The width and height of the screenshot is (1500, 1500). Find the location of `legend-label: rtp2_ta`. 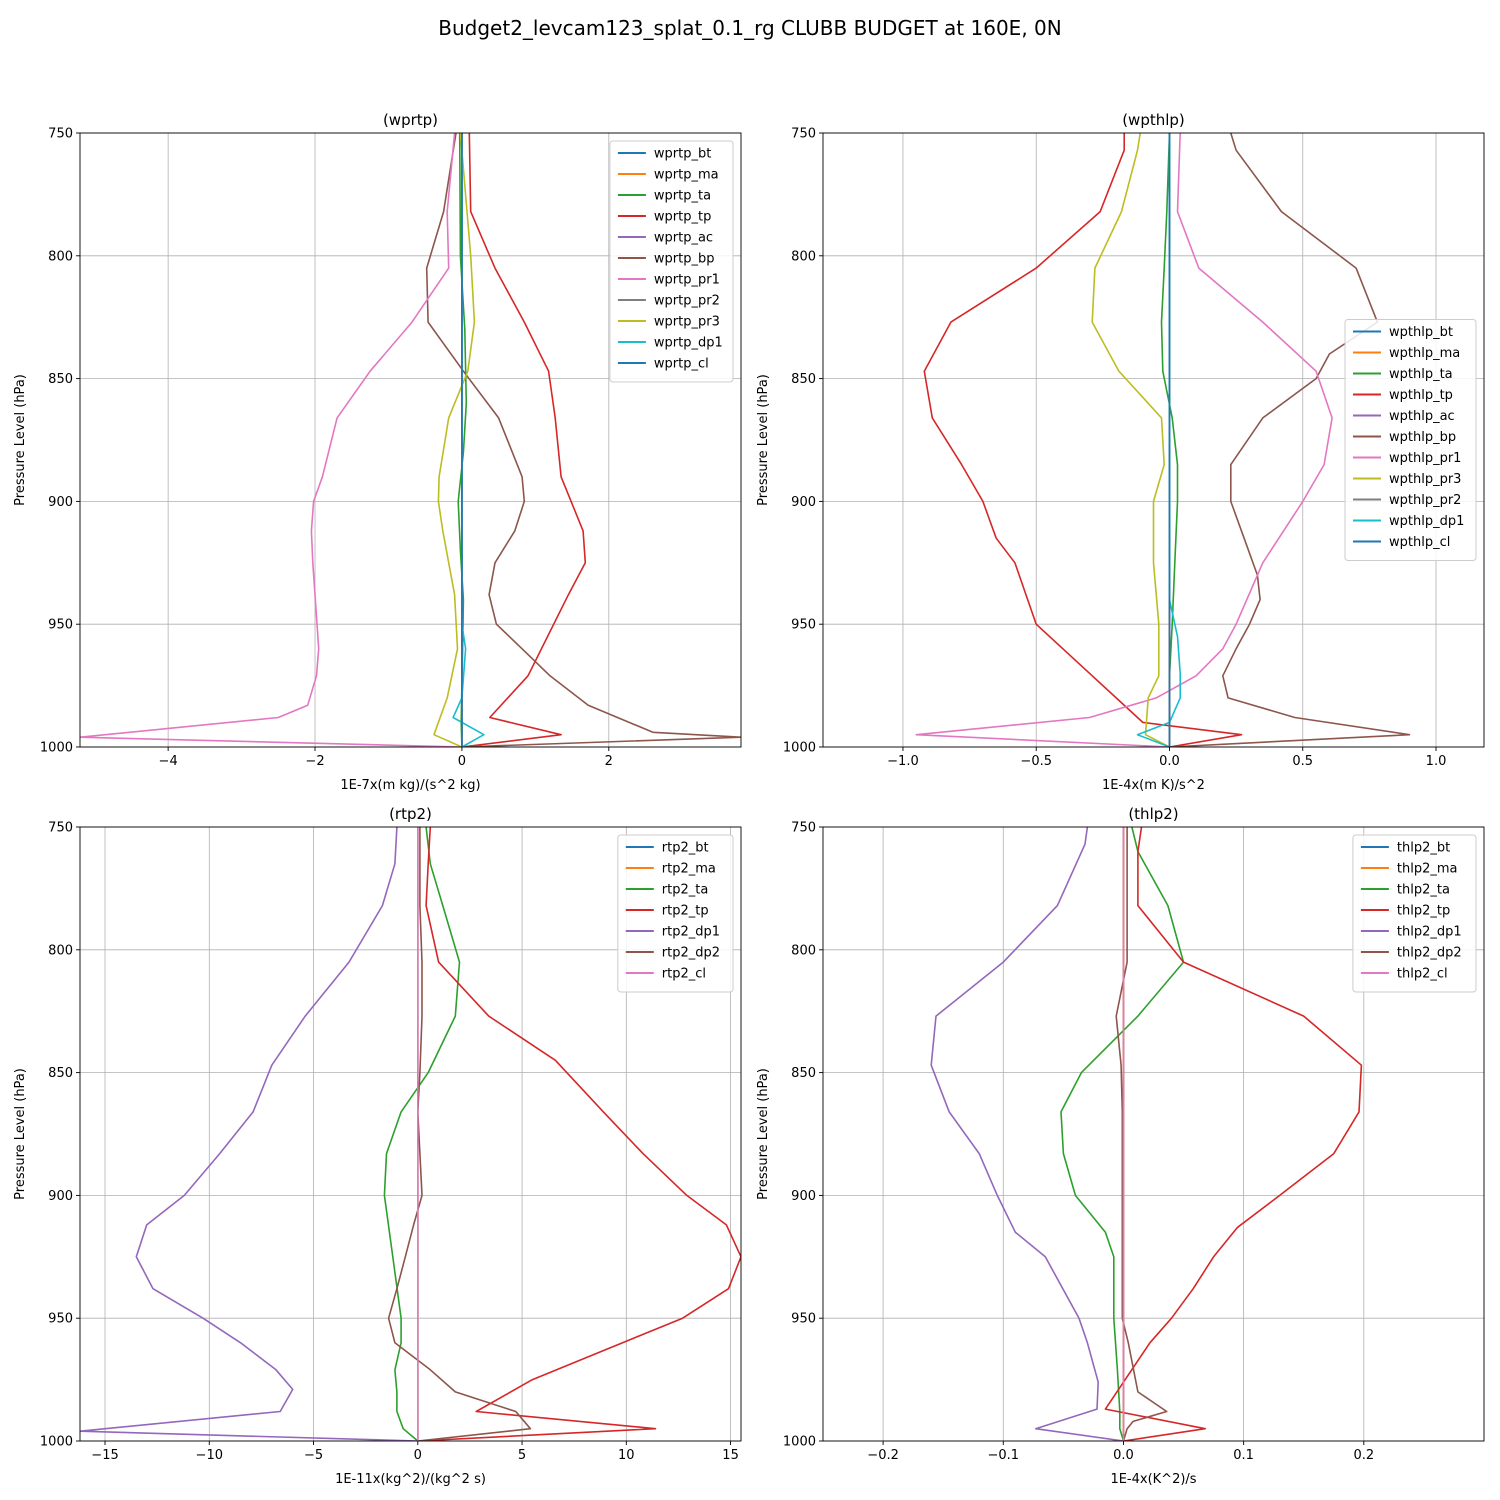

legend-label: rtp2_ta is located at coordinates (685, 890).